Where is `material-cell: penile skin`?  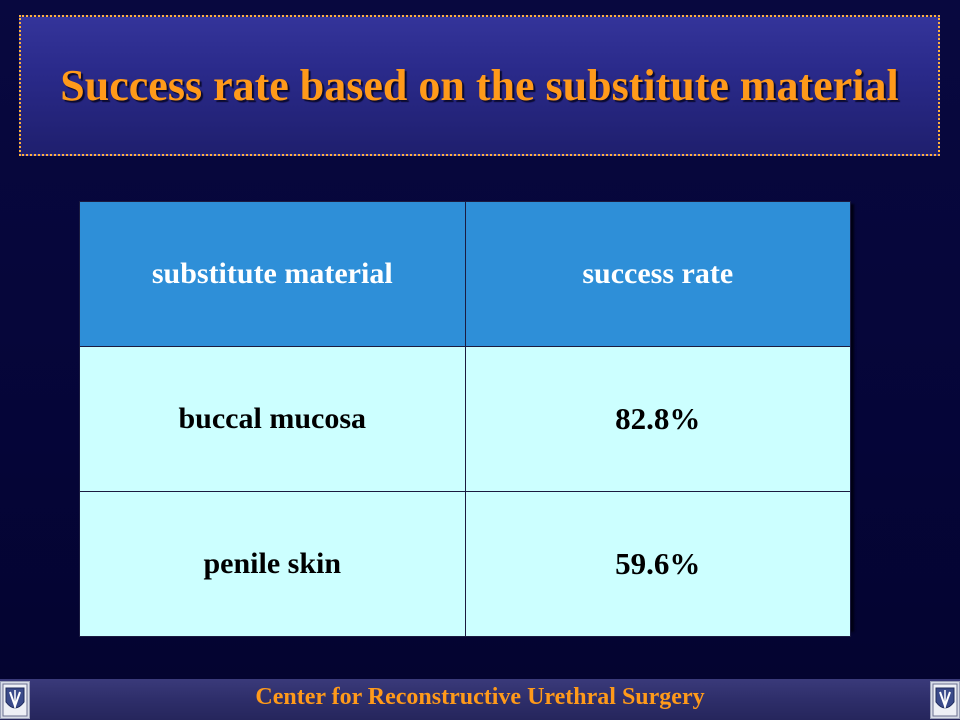 material-cell: penile skin is located at coordinates (272, 564).